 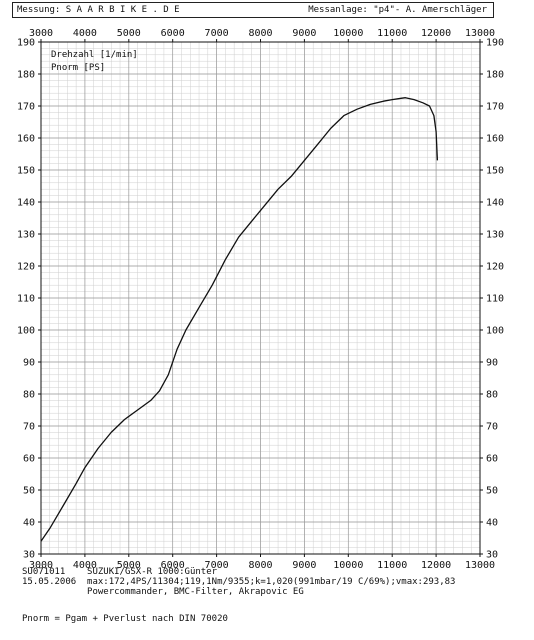 I want to click on y-tick-label-right: 90, so click(x=492, y=363).